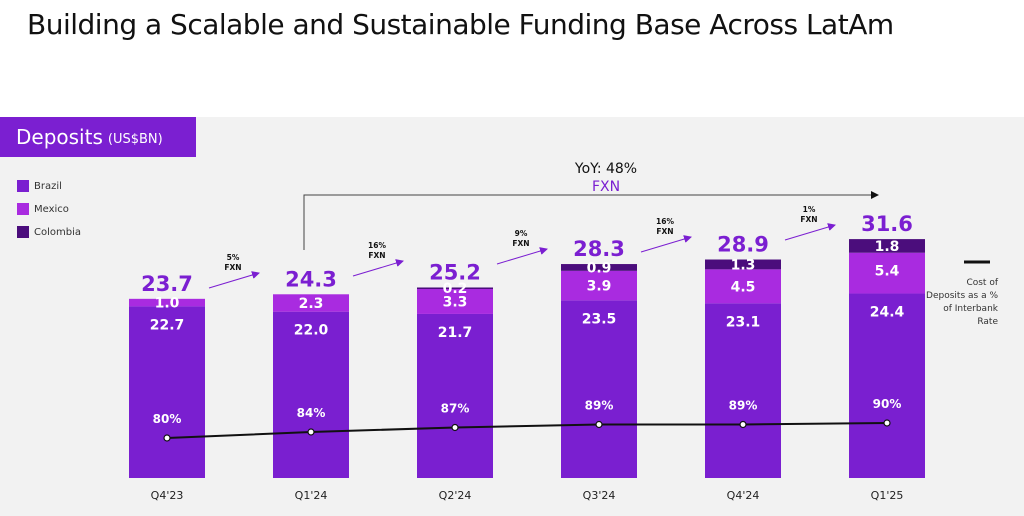 The width and height of the screenshot is (1024, 516). Describe the element at coordinates (311, 495) in the screenshot. I see `x-tick-label: Q1'24` at that location.